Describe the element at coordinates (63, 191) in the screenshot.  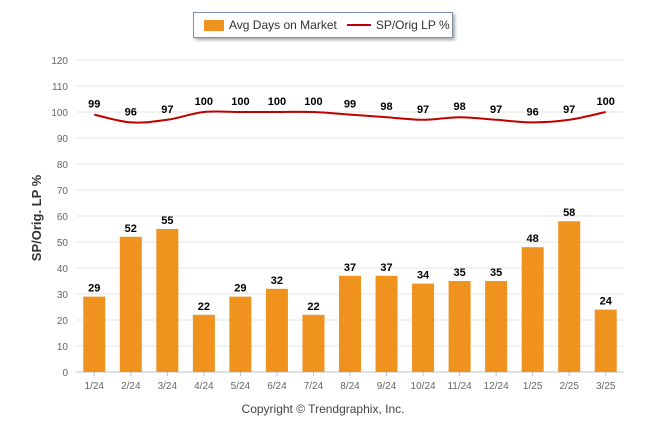
I see `y-tick-label: 70` at that location.